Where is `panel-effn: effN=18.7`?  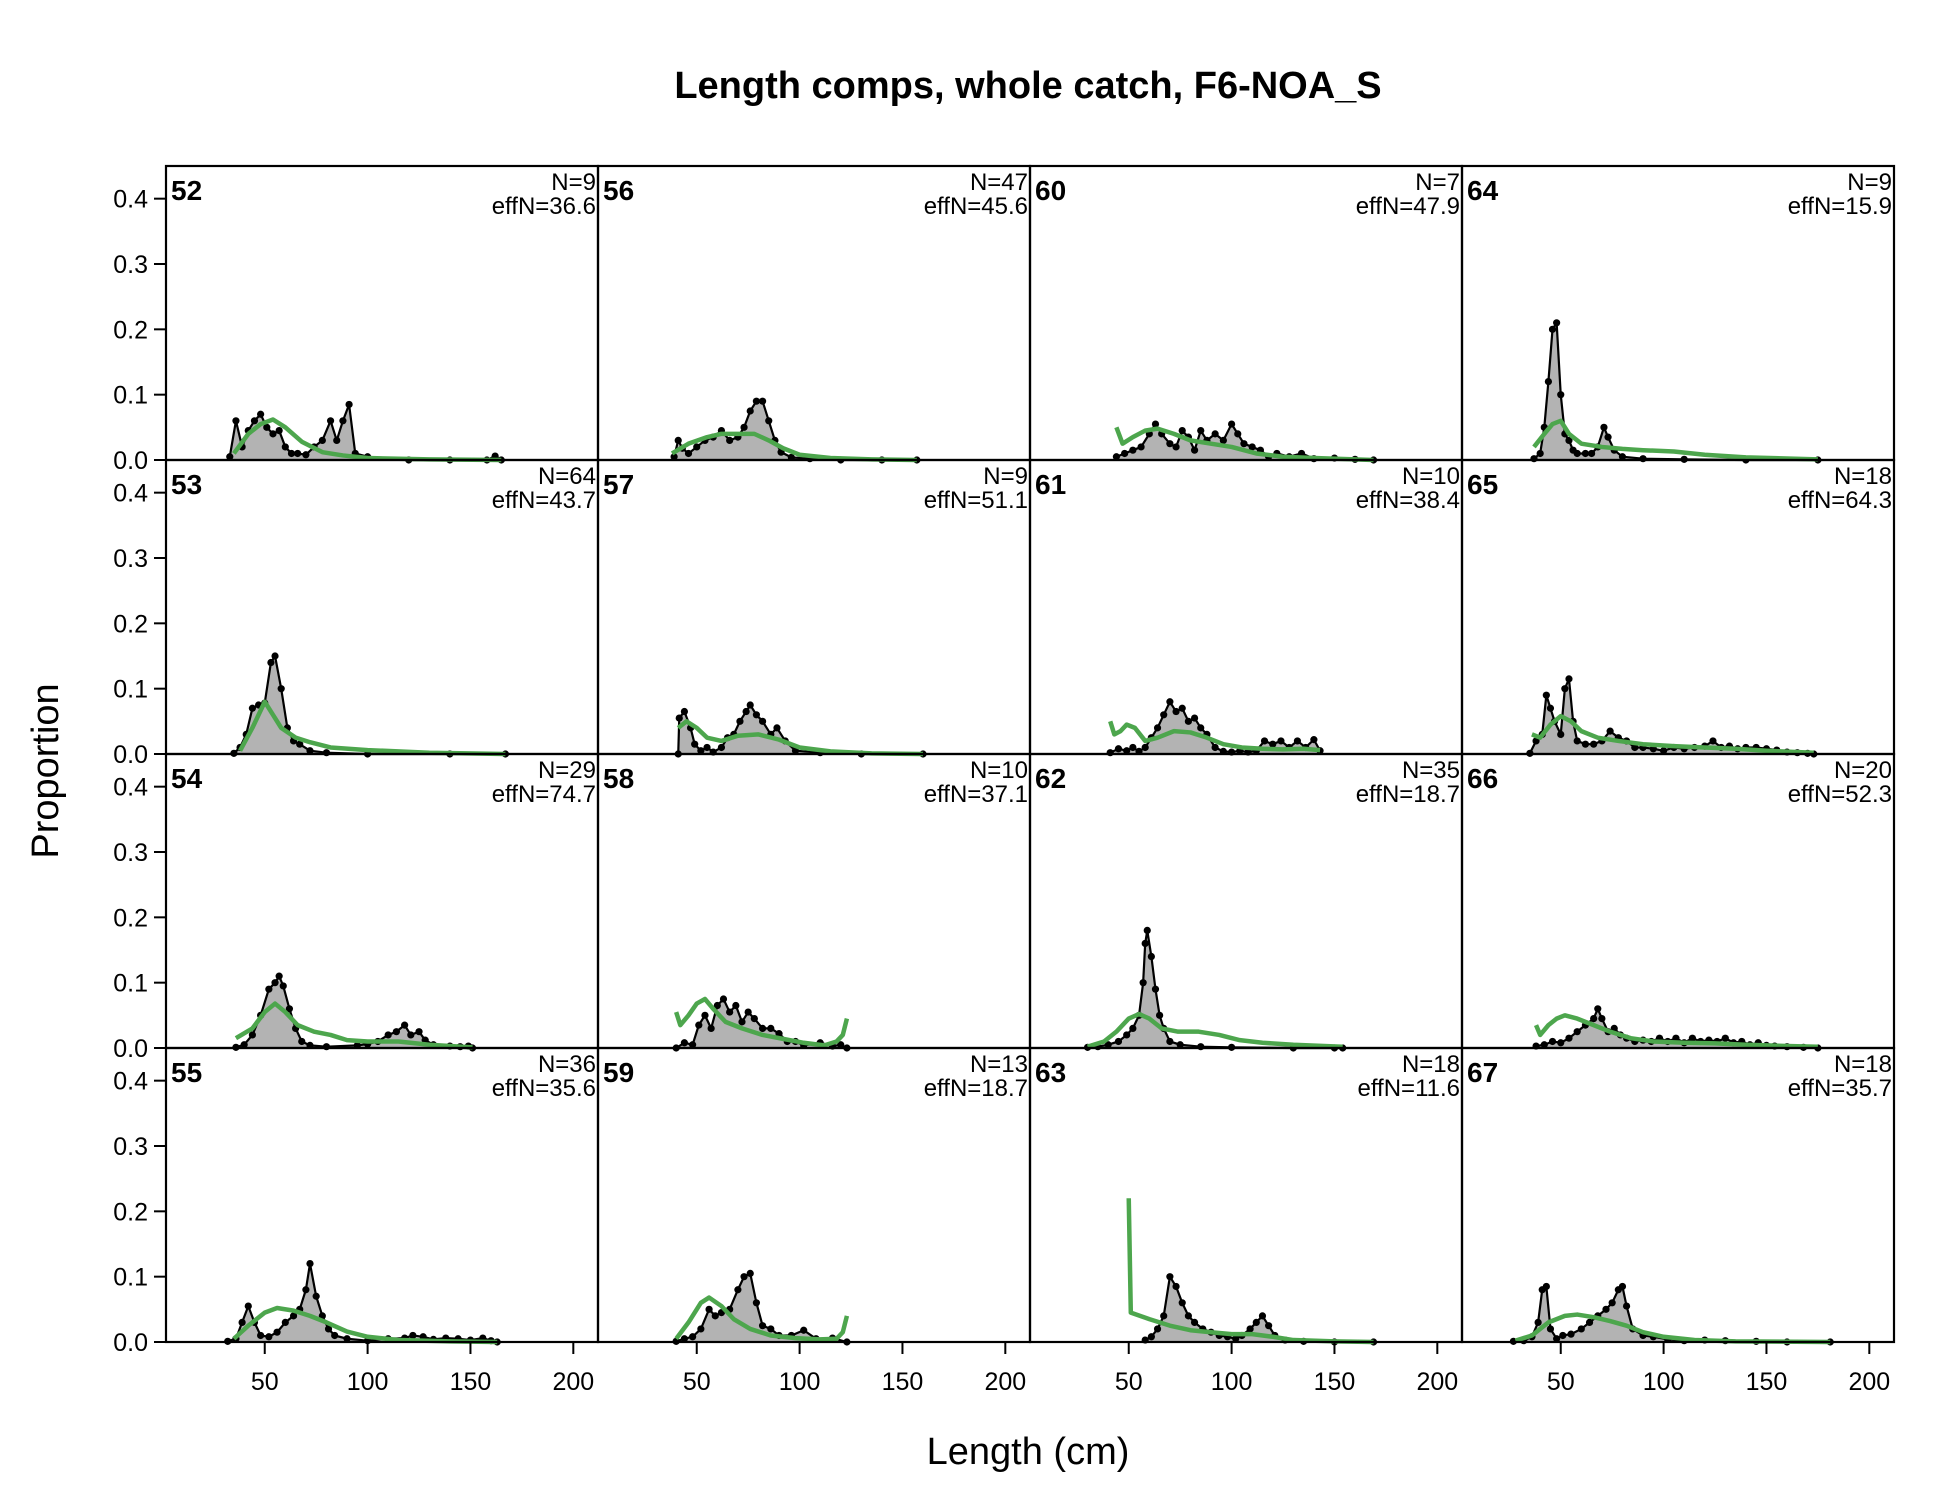
panel-effn: effN=18.7 is located at coordinates (1408, 794).